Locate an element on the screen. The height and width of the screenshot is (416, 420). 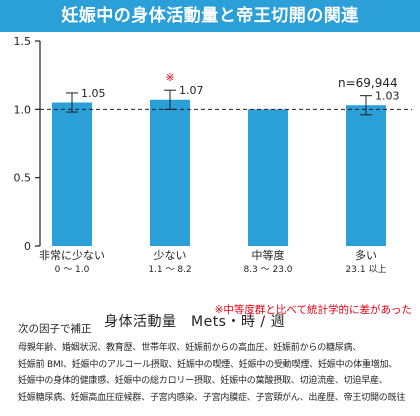
data-label: 1.05 is located at coordinates (93, 93).